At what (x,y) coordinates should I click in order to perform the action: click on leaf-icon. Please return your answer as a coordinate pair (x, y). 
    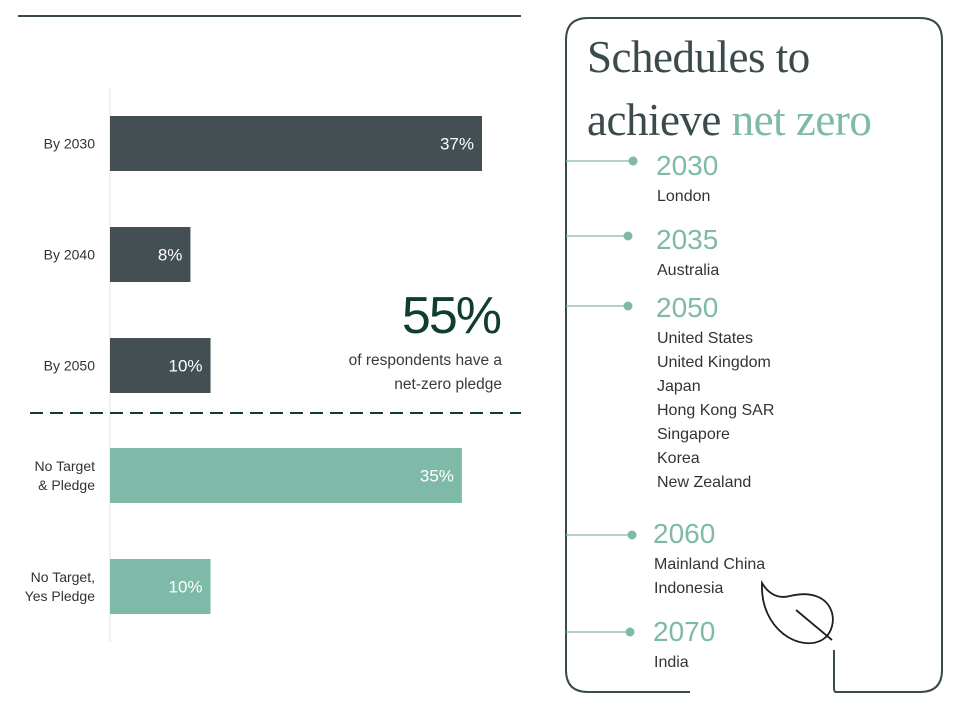
    Looking at the image, I should click on (797, 612).